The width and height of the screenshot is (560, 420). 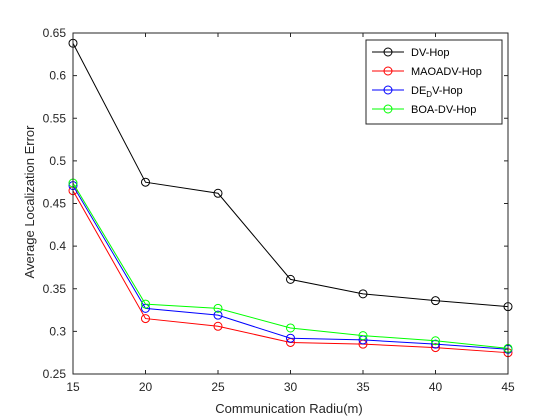 I want to click on y-axis-label: Average Localization Error, so click(x=29, y=202).